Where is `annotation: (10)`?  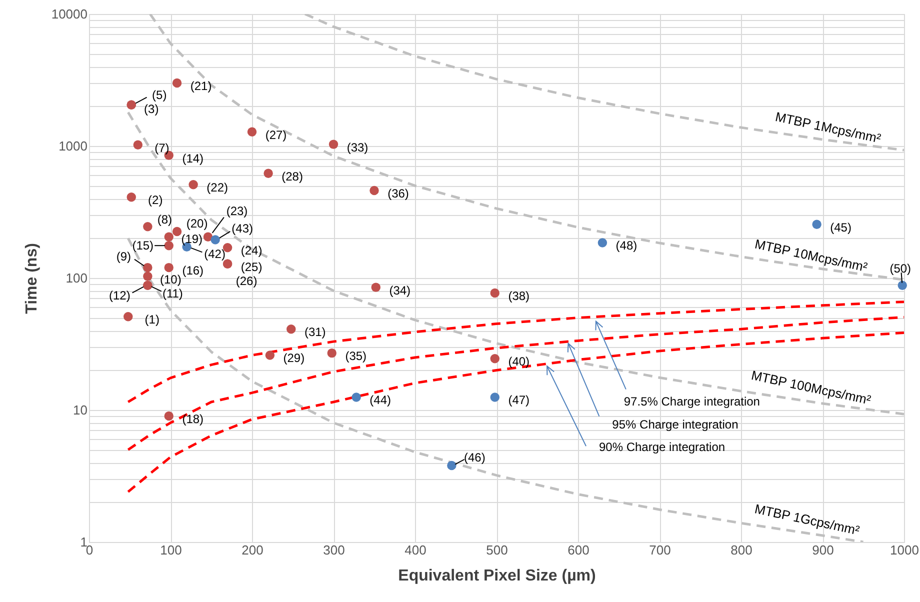
annotation: (10) is located at coordinates (171, 279).